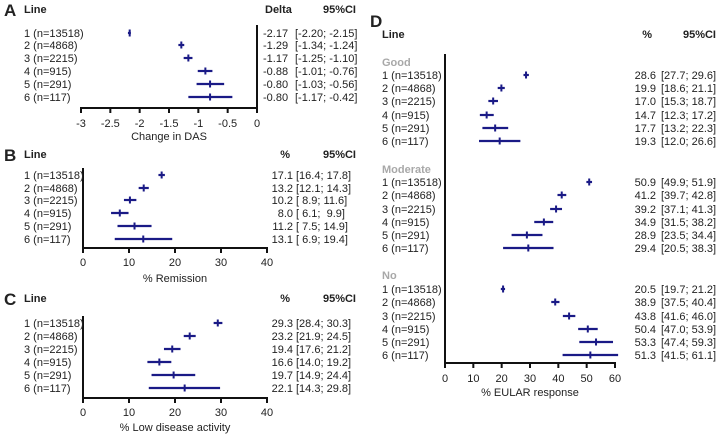 The image size is (720, 445). I want to click on x-tick-label: -1.5, so click(169, 124).